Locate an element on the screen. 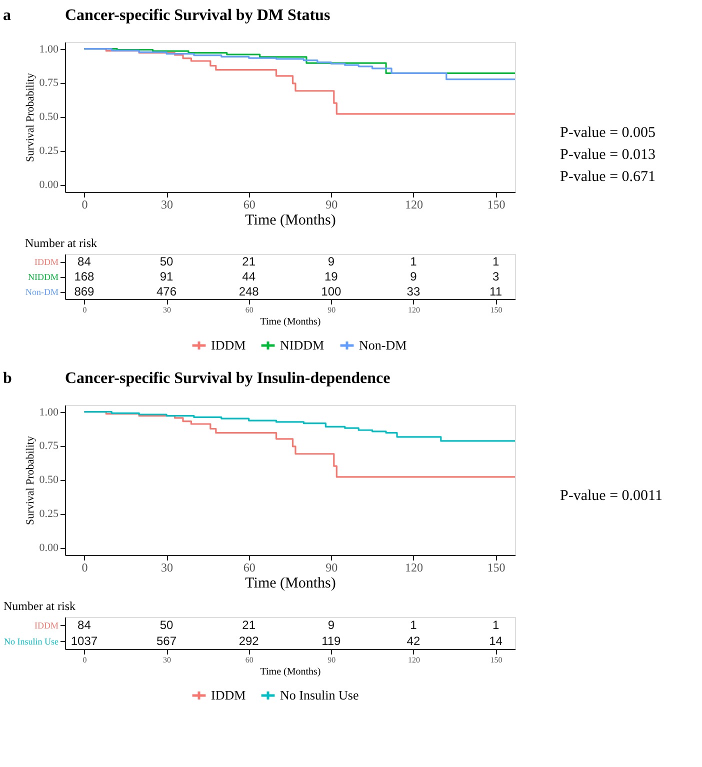  data-label: 33 is located at coordinates (413, 291).